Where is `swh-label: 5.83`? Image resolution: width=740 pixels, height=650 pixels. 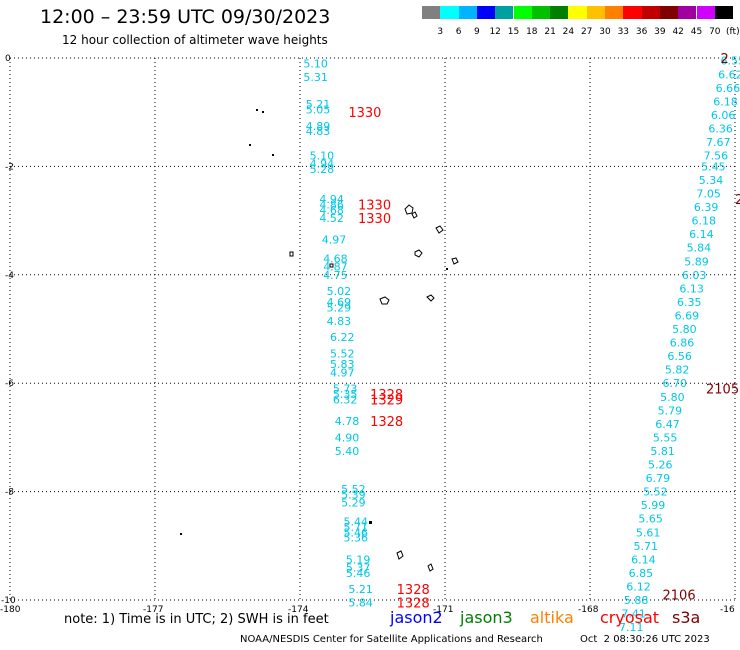
swh-label: 5.83 is located at coordinates (342, 364).